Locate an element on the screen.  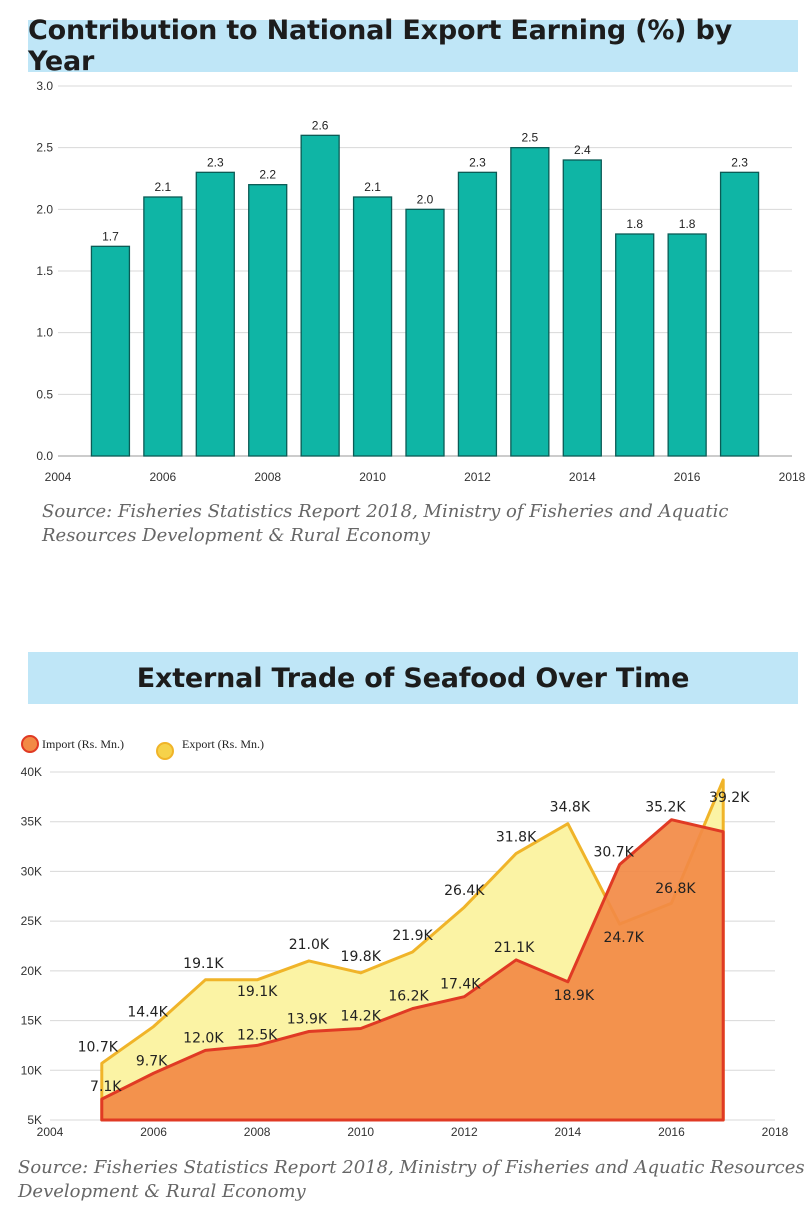
bar-value-label: 1.7 is located at coordinates (110, 236).